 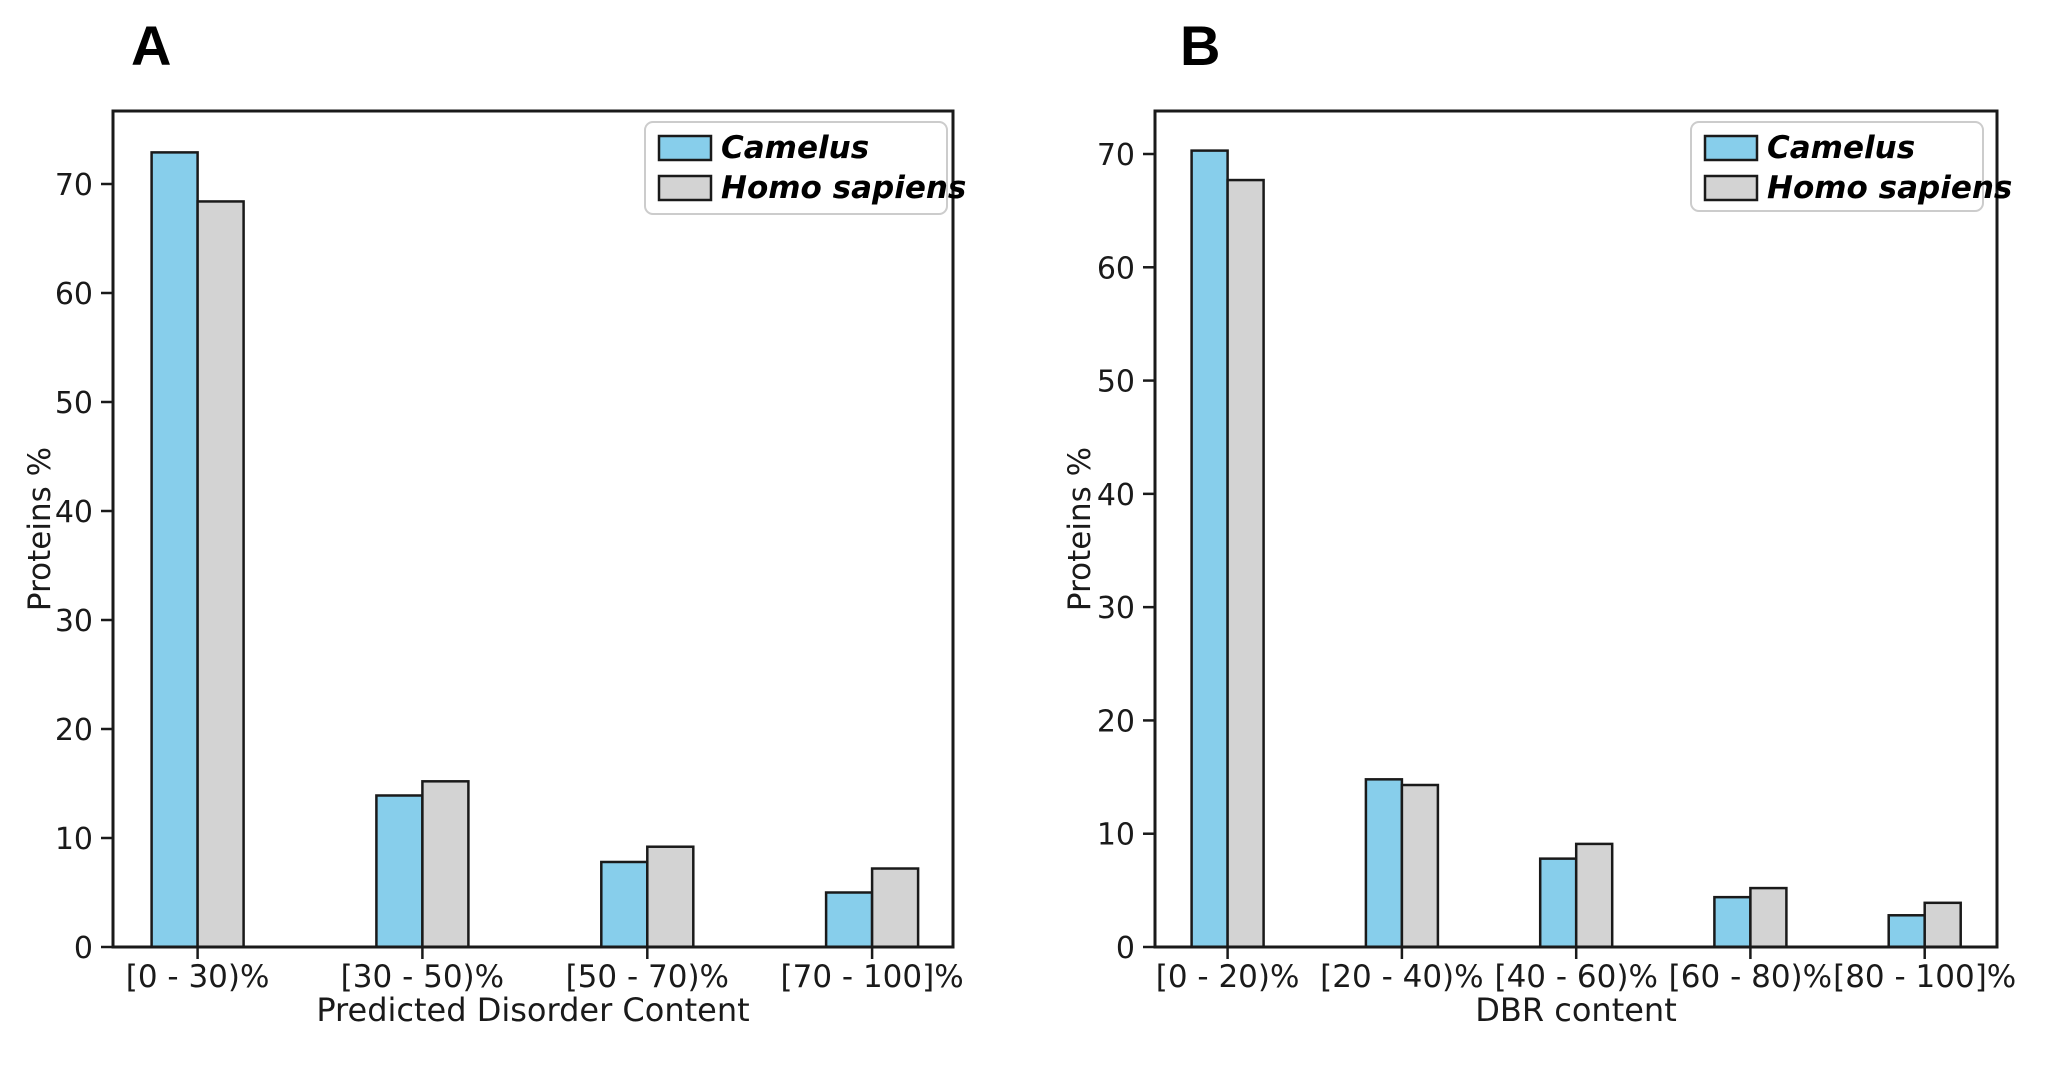 What do you see at coordinates (74, 839) in the screenshot?
I see `panel-a-ytick-10-label: 10` at bounding box center [74, 839].